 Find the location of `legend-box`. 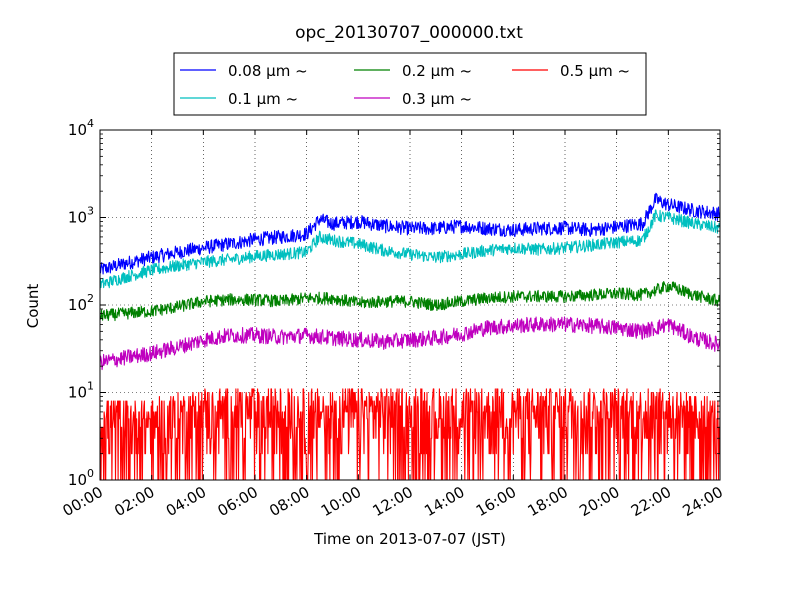

legend-box is located at coordinates (410, 84).